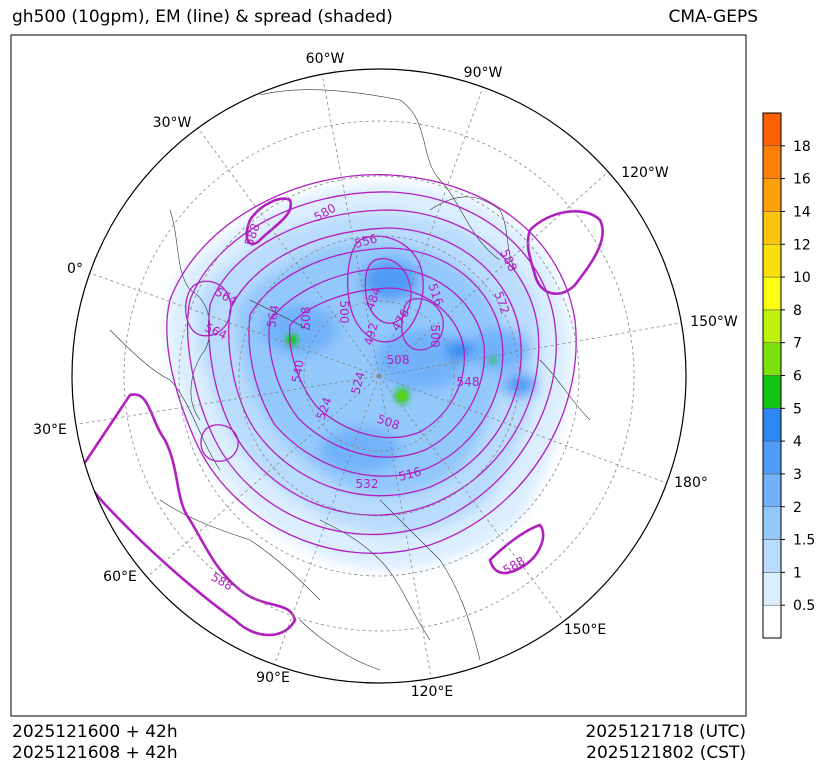 The height and width of the screenshot is (776, 827). I want to click on longitude-label: 0°, so click(75, 269).